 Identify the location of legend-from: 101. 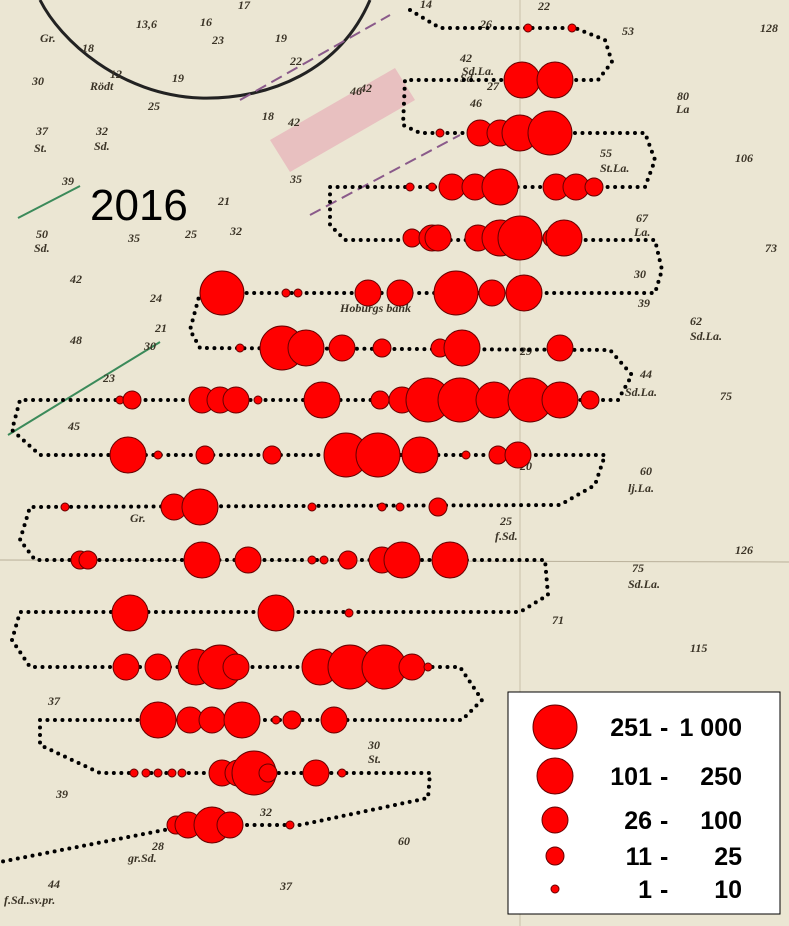
(631, 777).